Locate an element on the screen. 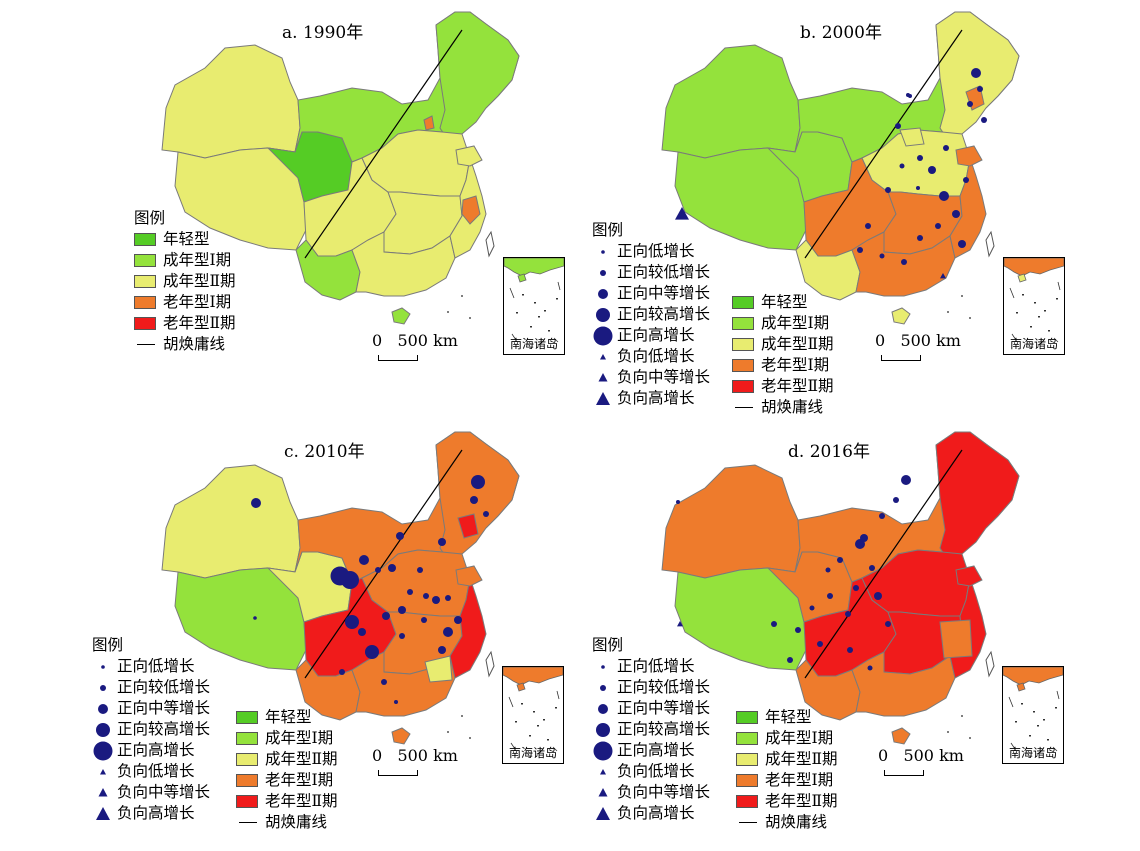  map-legend: 图例 年轻型 成年型Ⅰ期 成年型Ⅱ期 老年型Ⅰ期 老年型Ⅱ期 胡焕庸线 is located at coordinates (185, 281).